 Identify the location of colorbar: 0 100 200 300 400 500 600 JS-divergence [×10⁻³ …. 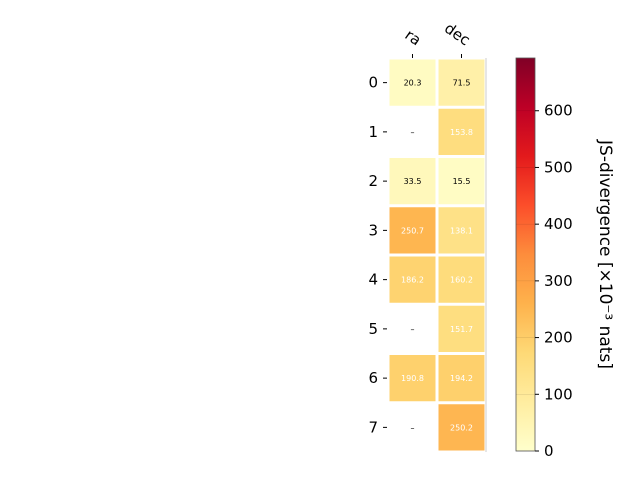
(565, 258).